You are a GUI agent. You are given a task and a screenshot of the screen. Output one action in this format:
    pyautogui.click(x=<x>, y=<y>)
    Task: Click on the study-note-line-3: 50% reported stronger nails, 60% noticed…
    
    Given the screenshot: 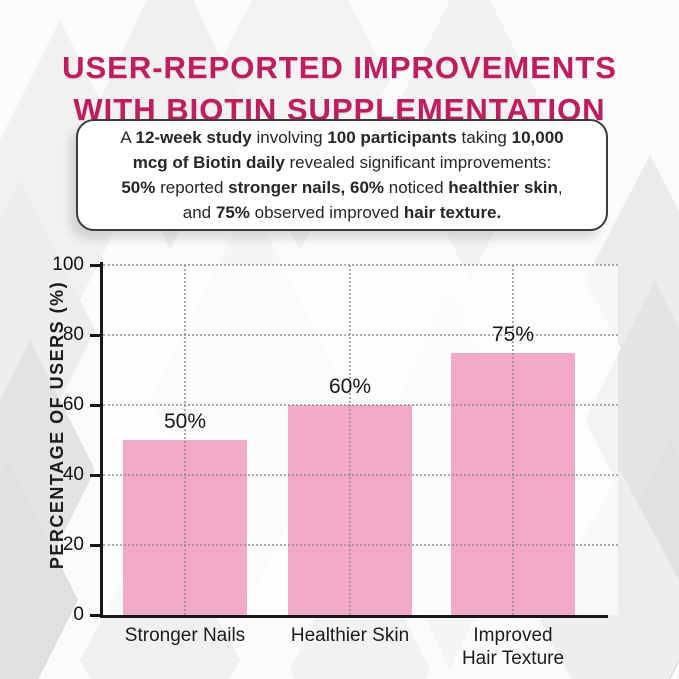 What is the action you would take?
    pyautogui.click(x=341, y=187)
    